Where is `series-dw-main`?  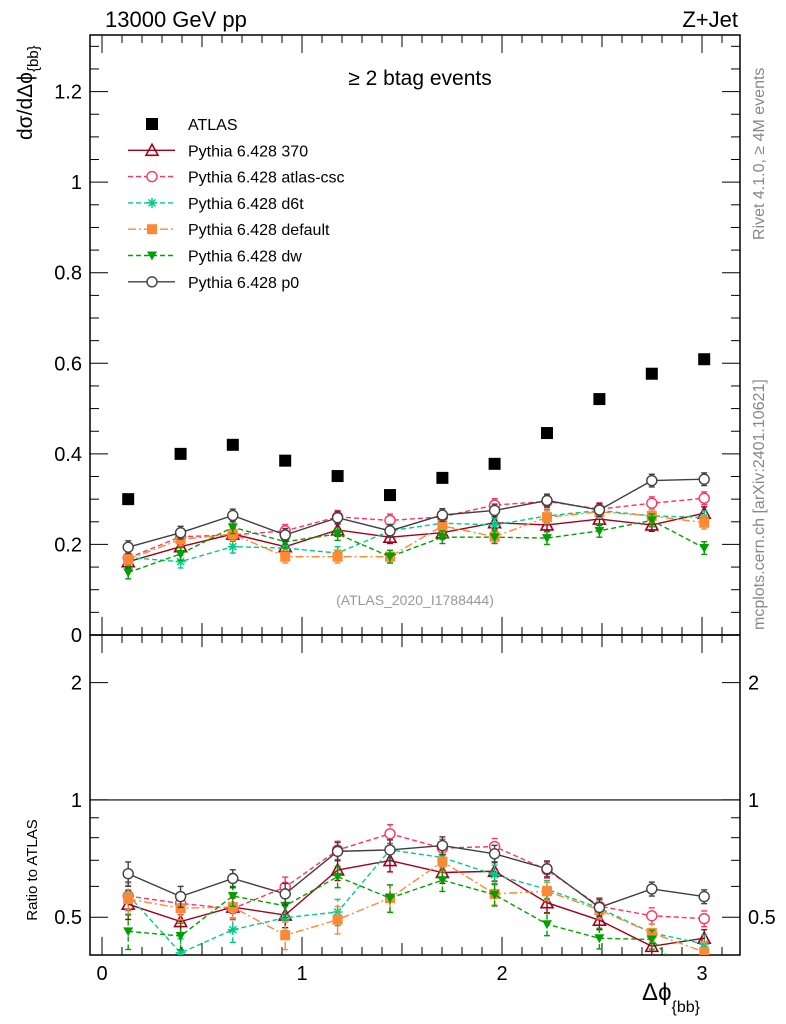 series-dw-main is located at coordinates (416, 546).